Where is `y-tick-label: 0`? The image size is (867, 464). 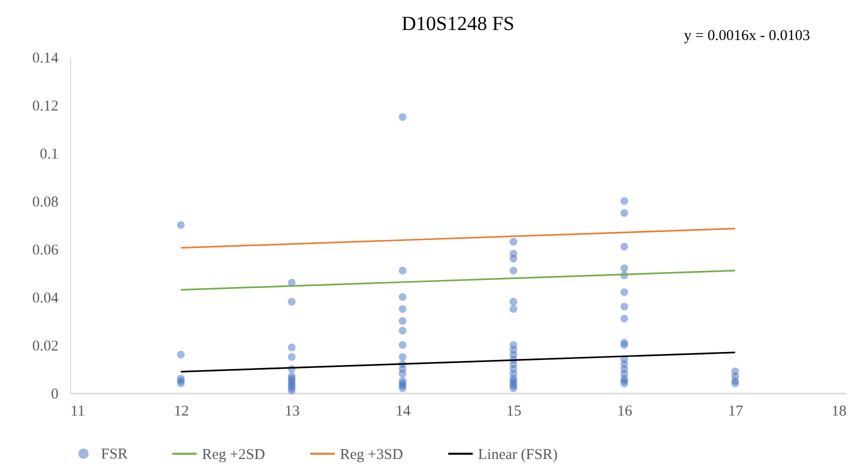
y-tick-label: 0 is located at coordinates (54, 394).